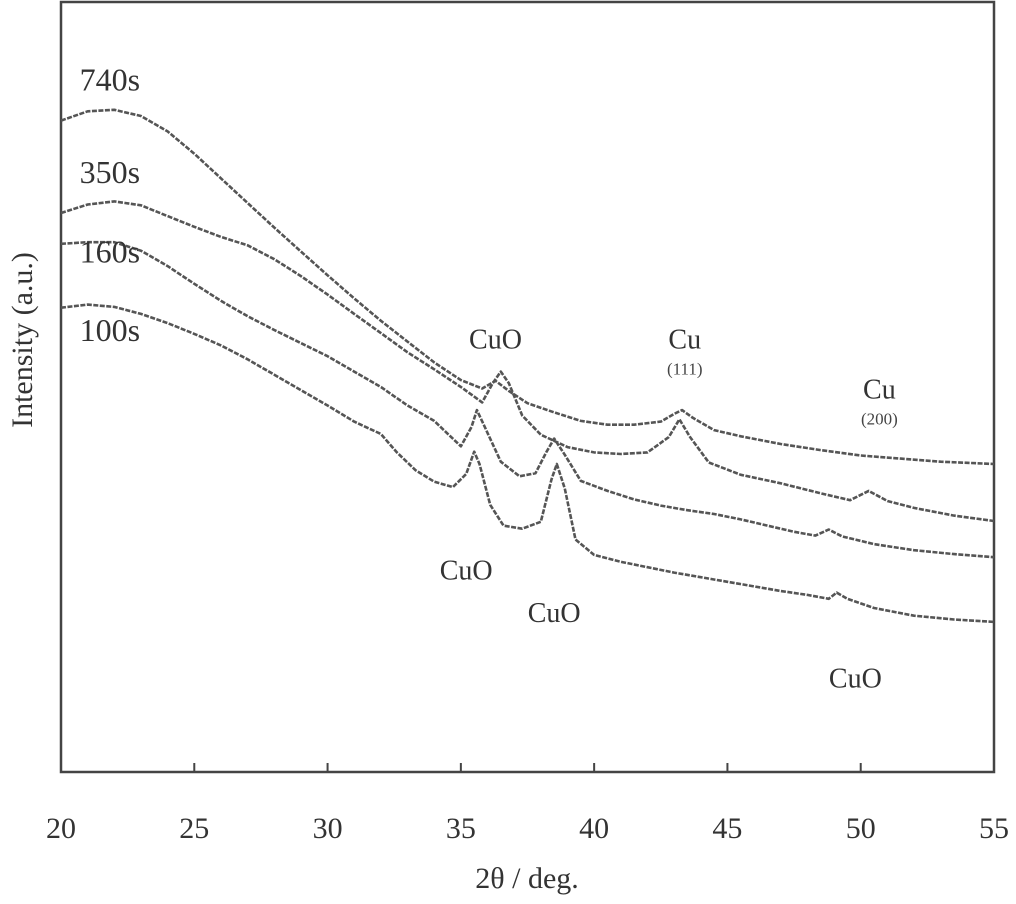 The height and width of the screenshot is (904, 1016). Describe the element at coordinates (594, 828) in the screenshot. I see `x-tick-label: 40` at that location.